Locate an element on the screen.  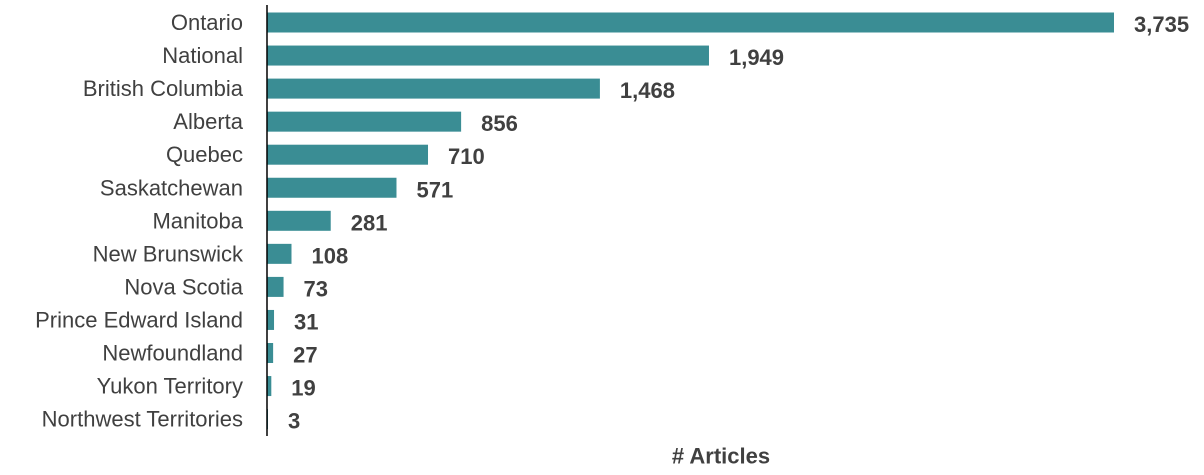
category-label: Manitoba is located at coordinates (197, 220).